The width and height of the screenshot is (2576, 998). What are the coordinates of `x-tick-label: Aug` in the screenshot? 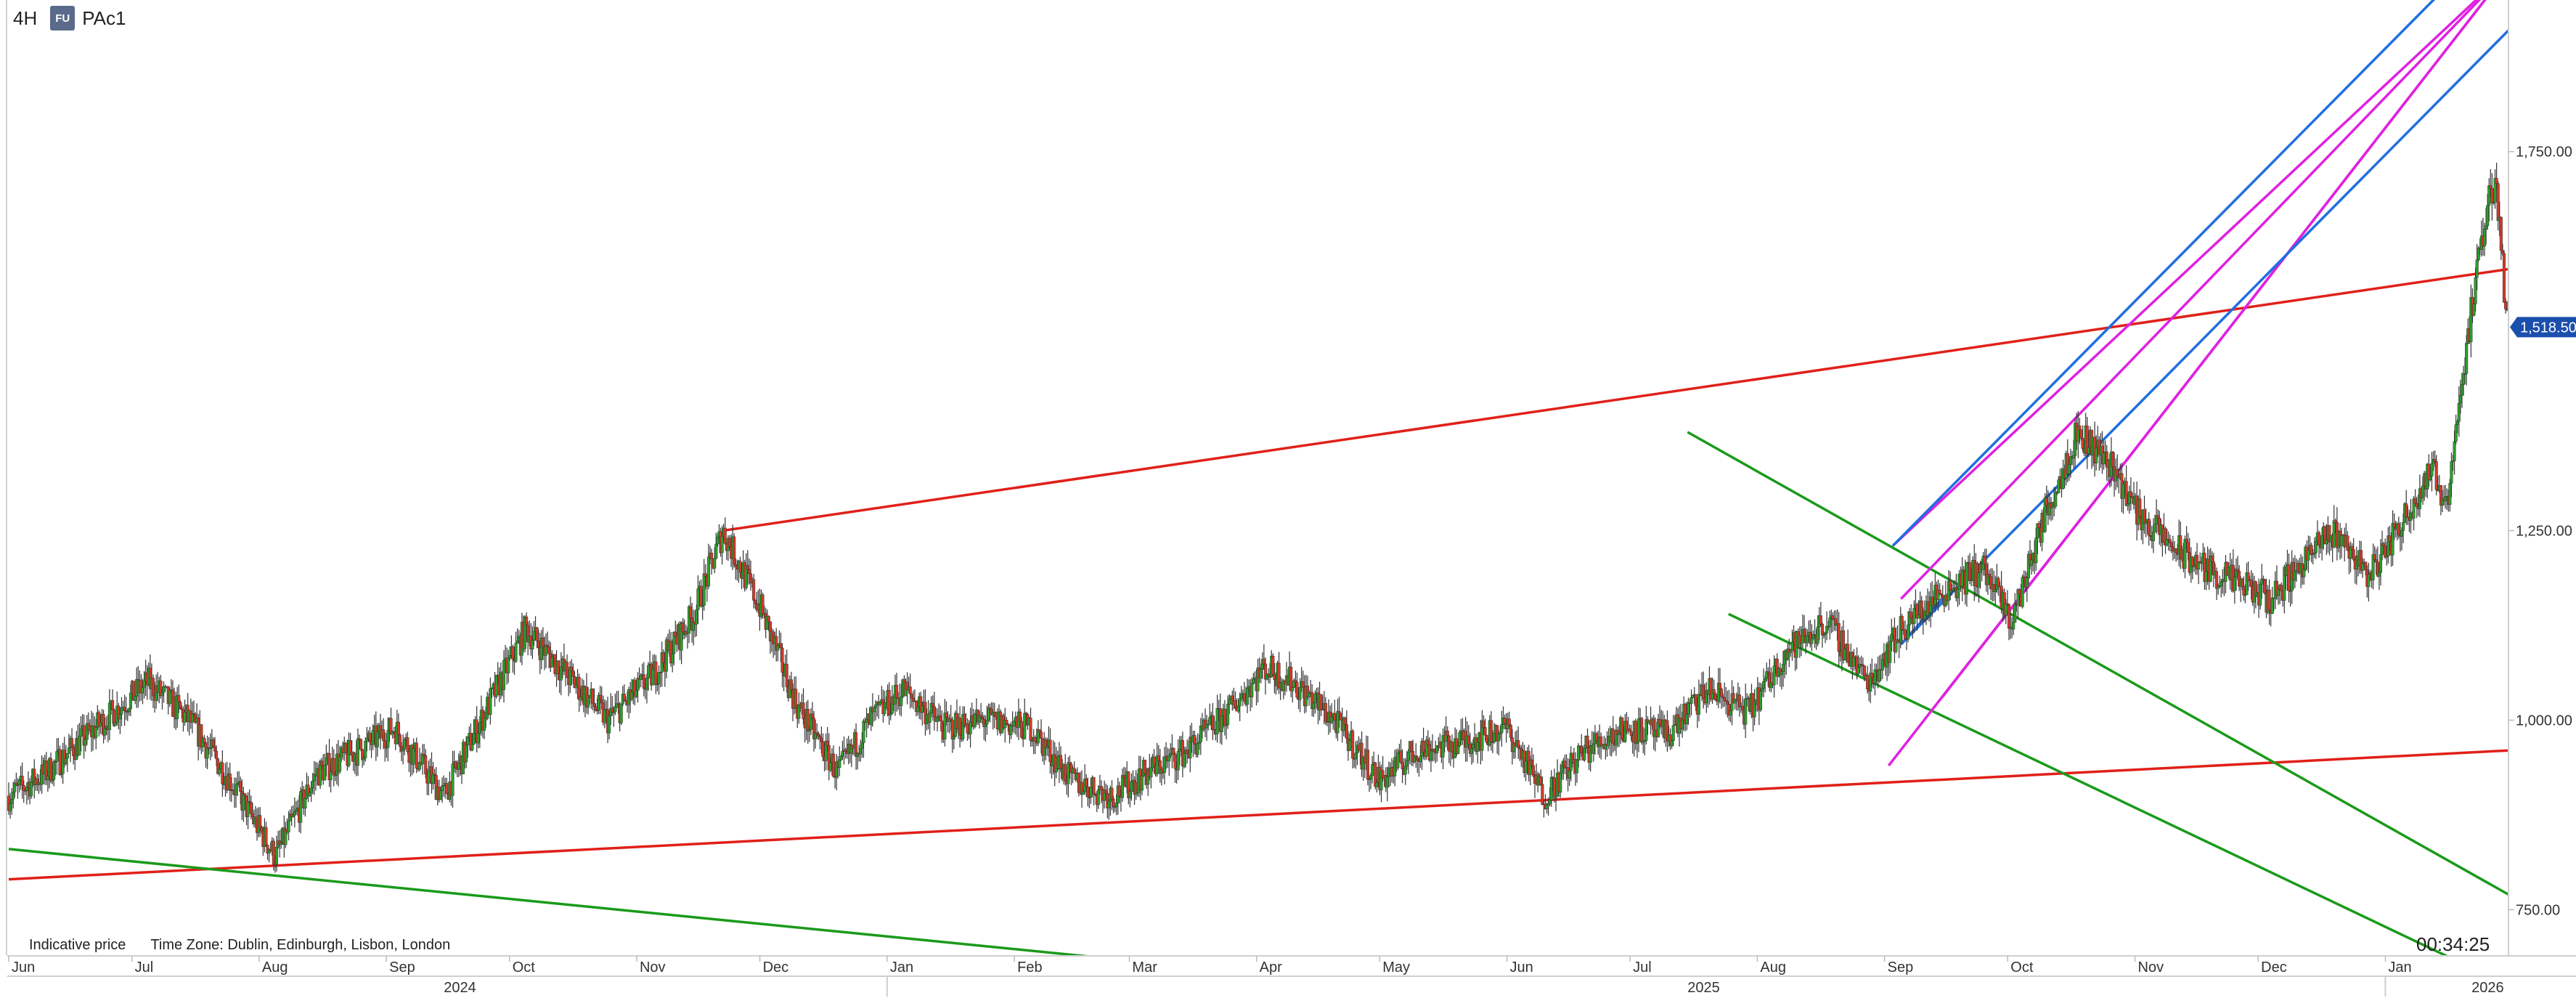 It's located at (275, 967).